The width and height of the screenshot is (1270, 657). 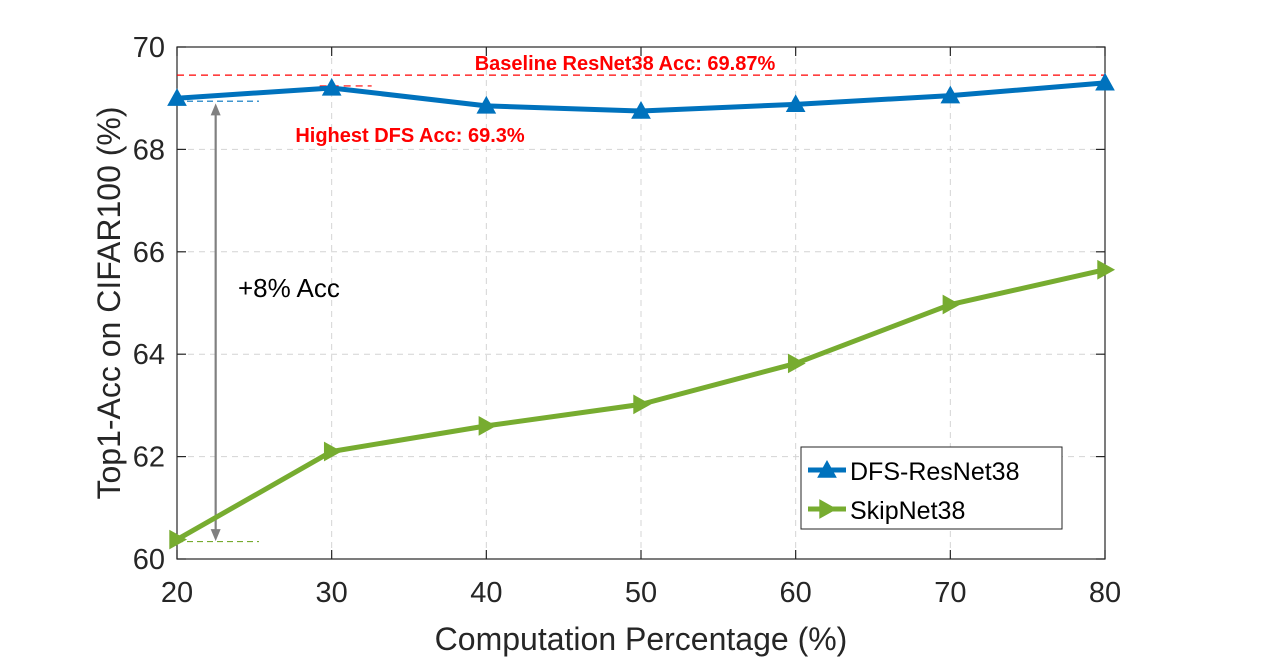 I want to click on x-tick-label: 40, so click(x=486, y=593).